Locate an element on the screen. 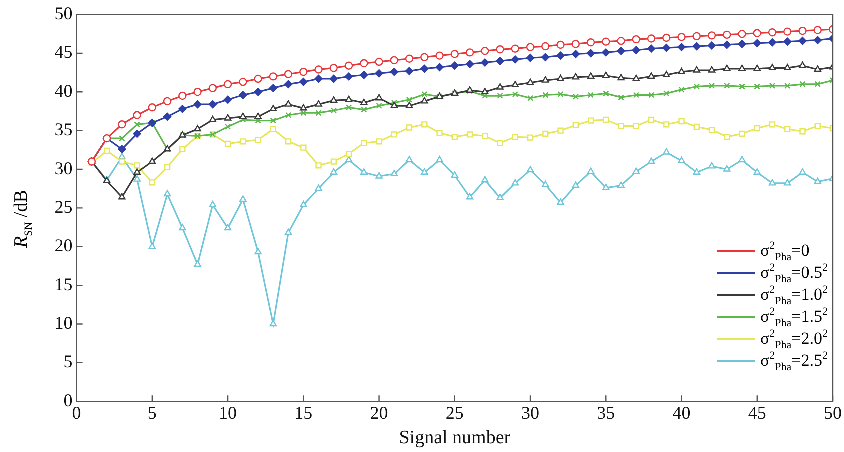 Image resolution: width=844 pixels, height=452 pixels. x-tick-label: 45 is located at coordinates (757, 413).